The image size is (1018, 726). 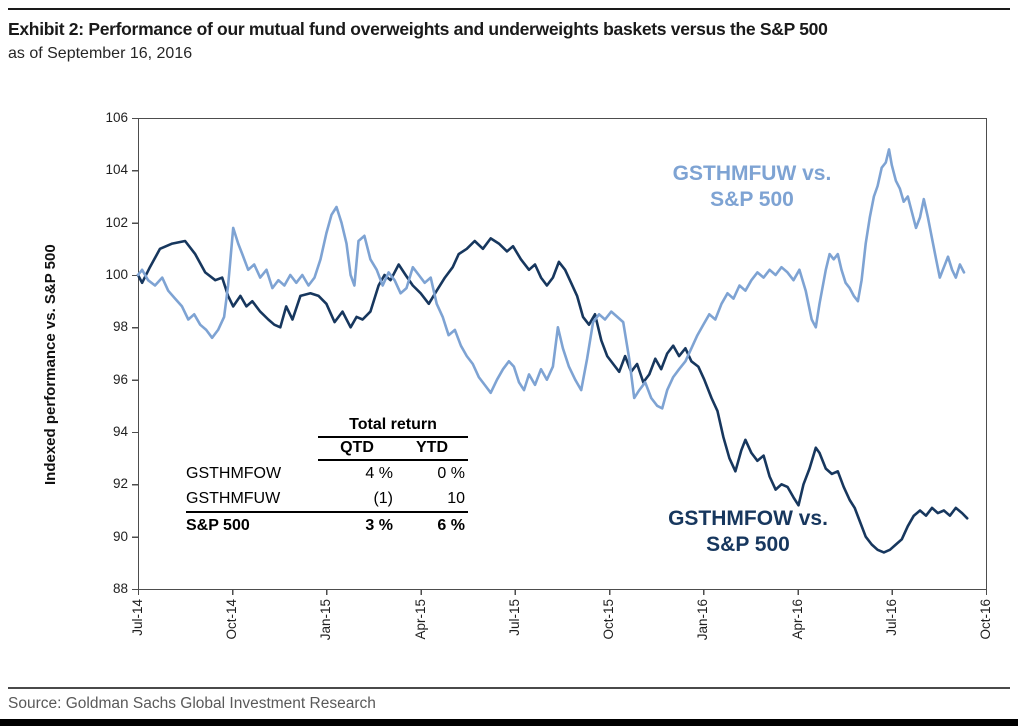 I want to click on table-row-label: GSTHMFUW, so click(x=233, y=498).